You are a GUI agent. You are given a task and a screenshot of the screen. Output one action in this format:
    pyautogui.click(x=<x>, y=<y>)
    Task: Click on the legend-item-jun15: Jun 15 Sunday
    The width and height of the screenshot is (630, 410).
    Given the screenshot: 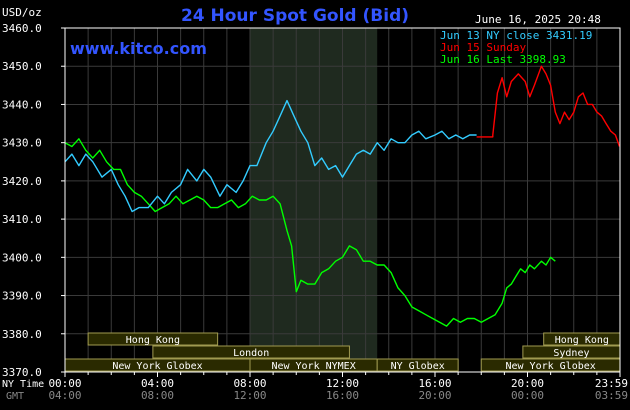 What is the action you would take?
    pyautogui.click(x=483, y=47)
    